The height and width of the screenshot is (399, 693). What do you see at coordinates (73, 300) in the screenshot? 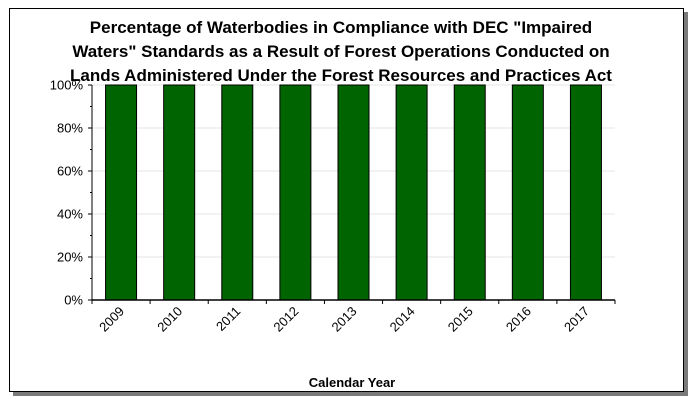
I see `y-tick-label: 0%` at bounding box center [73, 300].